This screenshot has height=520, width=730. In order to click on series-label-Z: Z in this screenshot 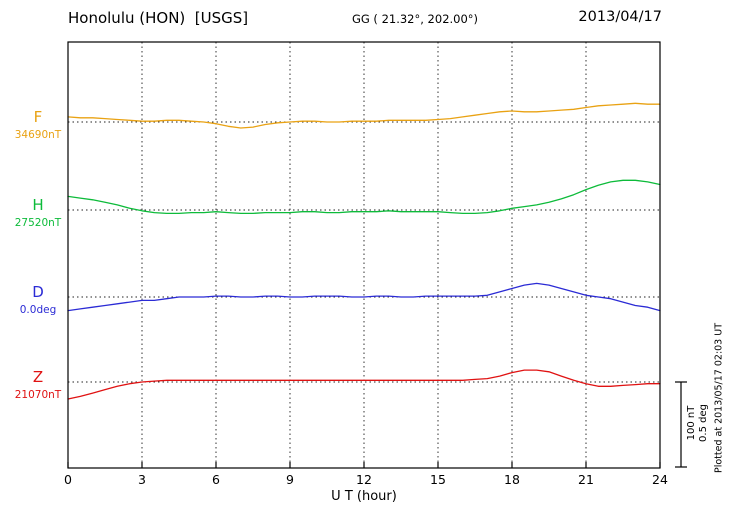, I will do `click(38, 377)`.